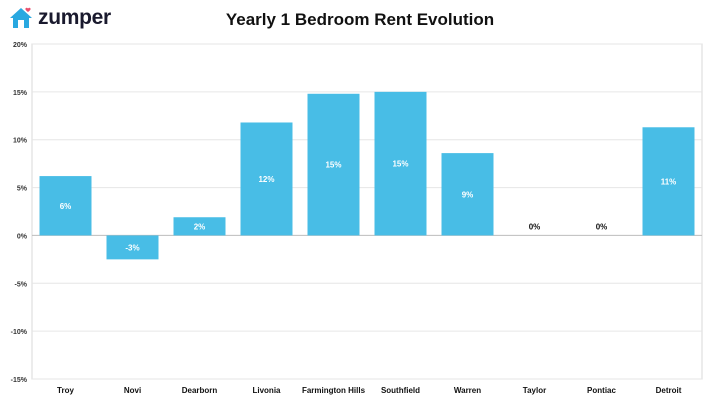 This screenshot has height=405, width=720. I want to click on zumper-logo: zumper, so click(59, 18).